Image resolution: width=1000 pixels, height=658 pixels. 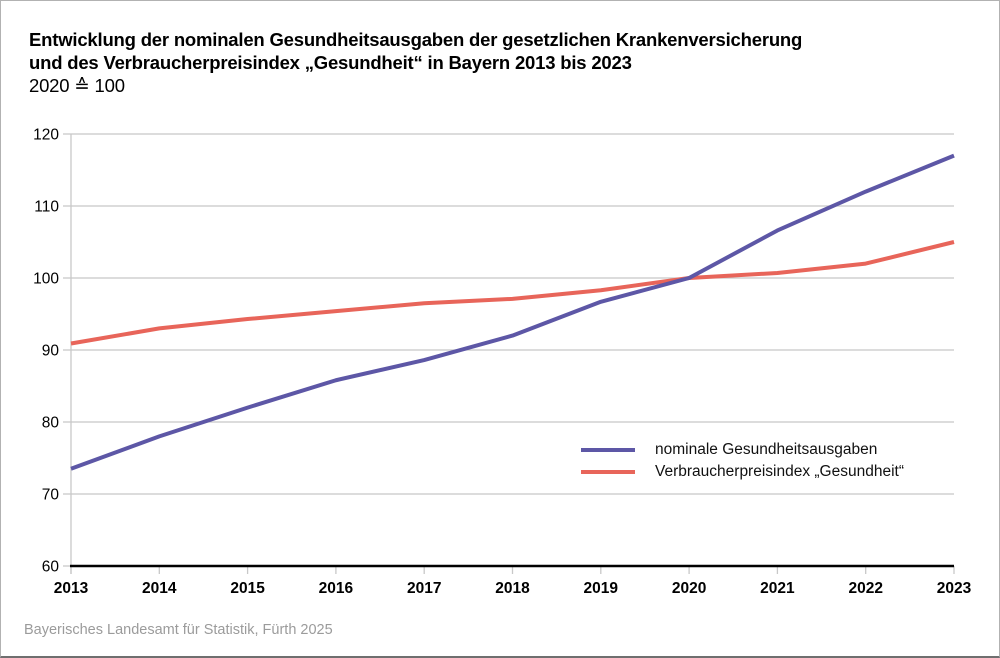 I want to click on legend-item-nominal: nominale Gesundheitsausgaben, so click(x=742, y=450).